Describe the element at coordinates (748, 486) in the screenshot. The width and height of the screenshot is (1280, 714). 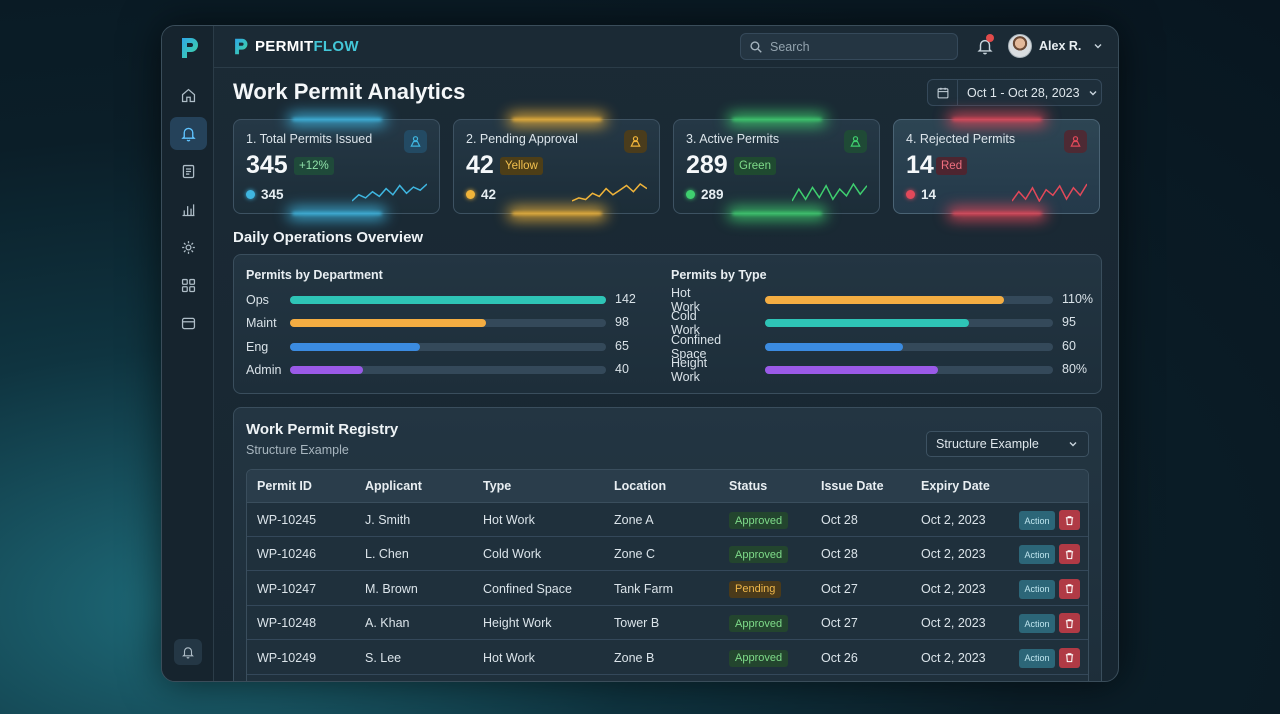
I see `column-header: Status` at that location.